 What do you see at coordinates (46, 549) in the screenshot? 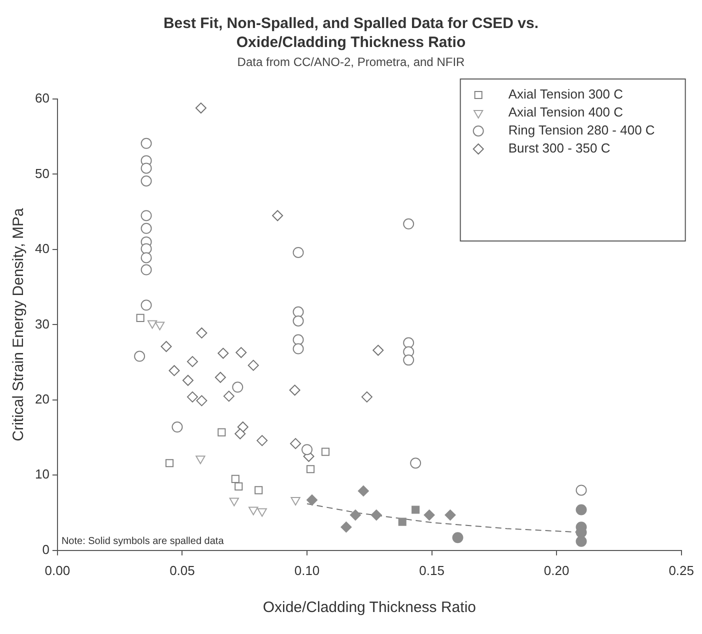
I see `y-tick-label: 0` at bounding box center [46, 549].